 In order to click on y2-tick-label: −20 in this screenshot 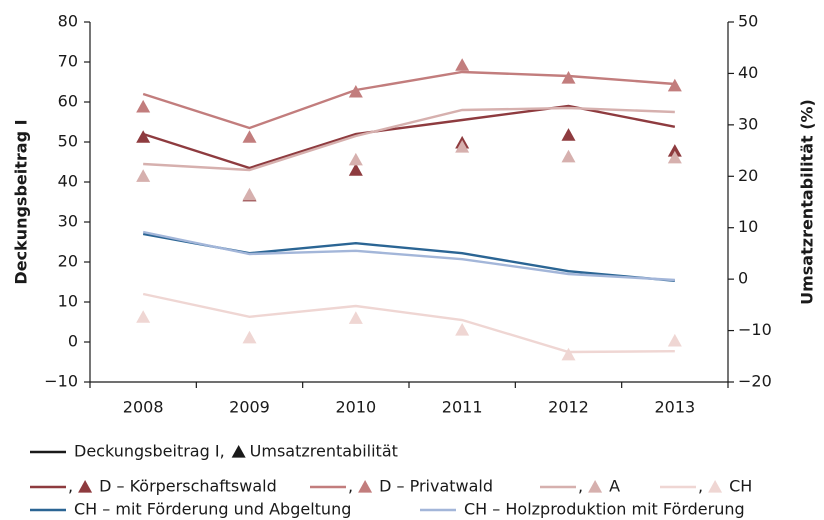, I will do `click(755, 381)`.